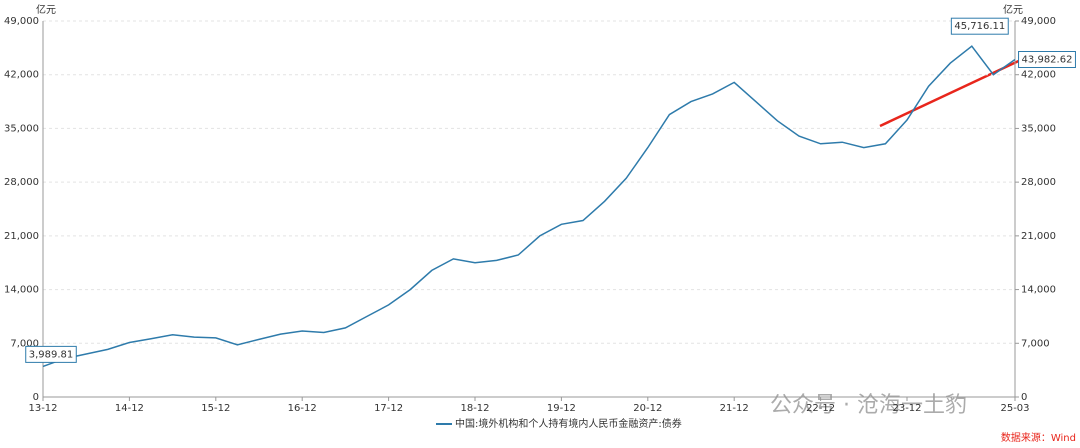 This screenshot has width=1080, height=448. Describe the element at coordinates (24, 343) in the screenshot. I see `y-tick-label: 7,000` at that location.